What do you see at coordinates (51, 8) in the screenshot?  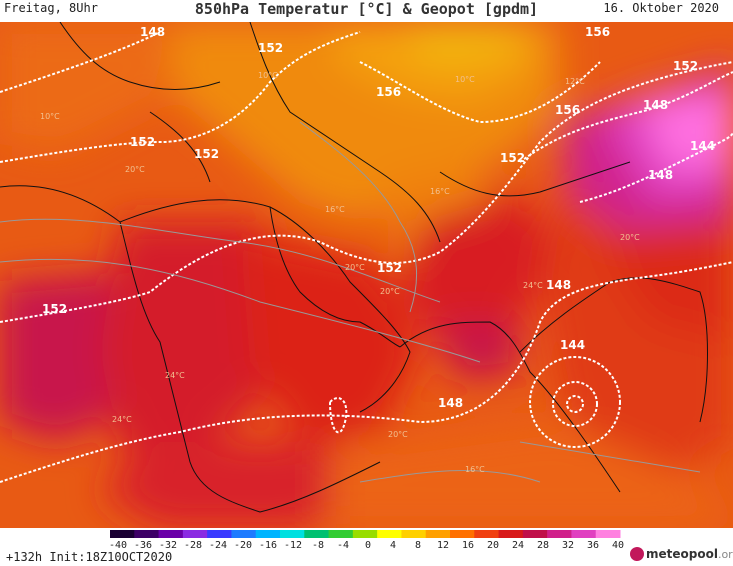 I see `forecast-day-time: Freitag, 8Uhr` at bounding box center [51, 8].